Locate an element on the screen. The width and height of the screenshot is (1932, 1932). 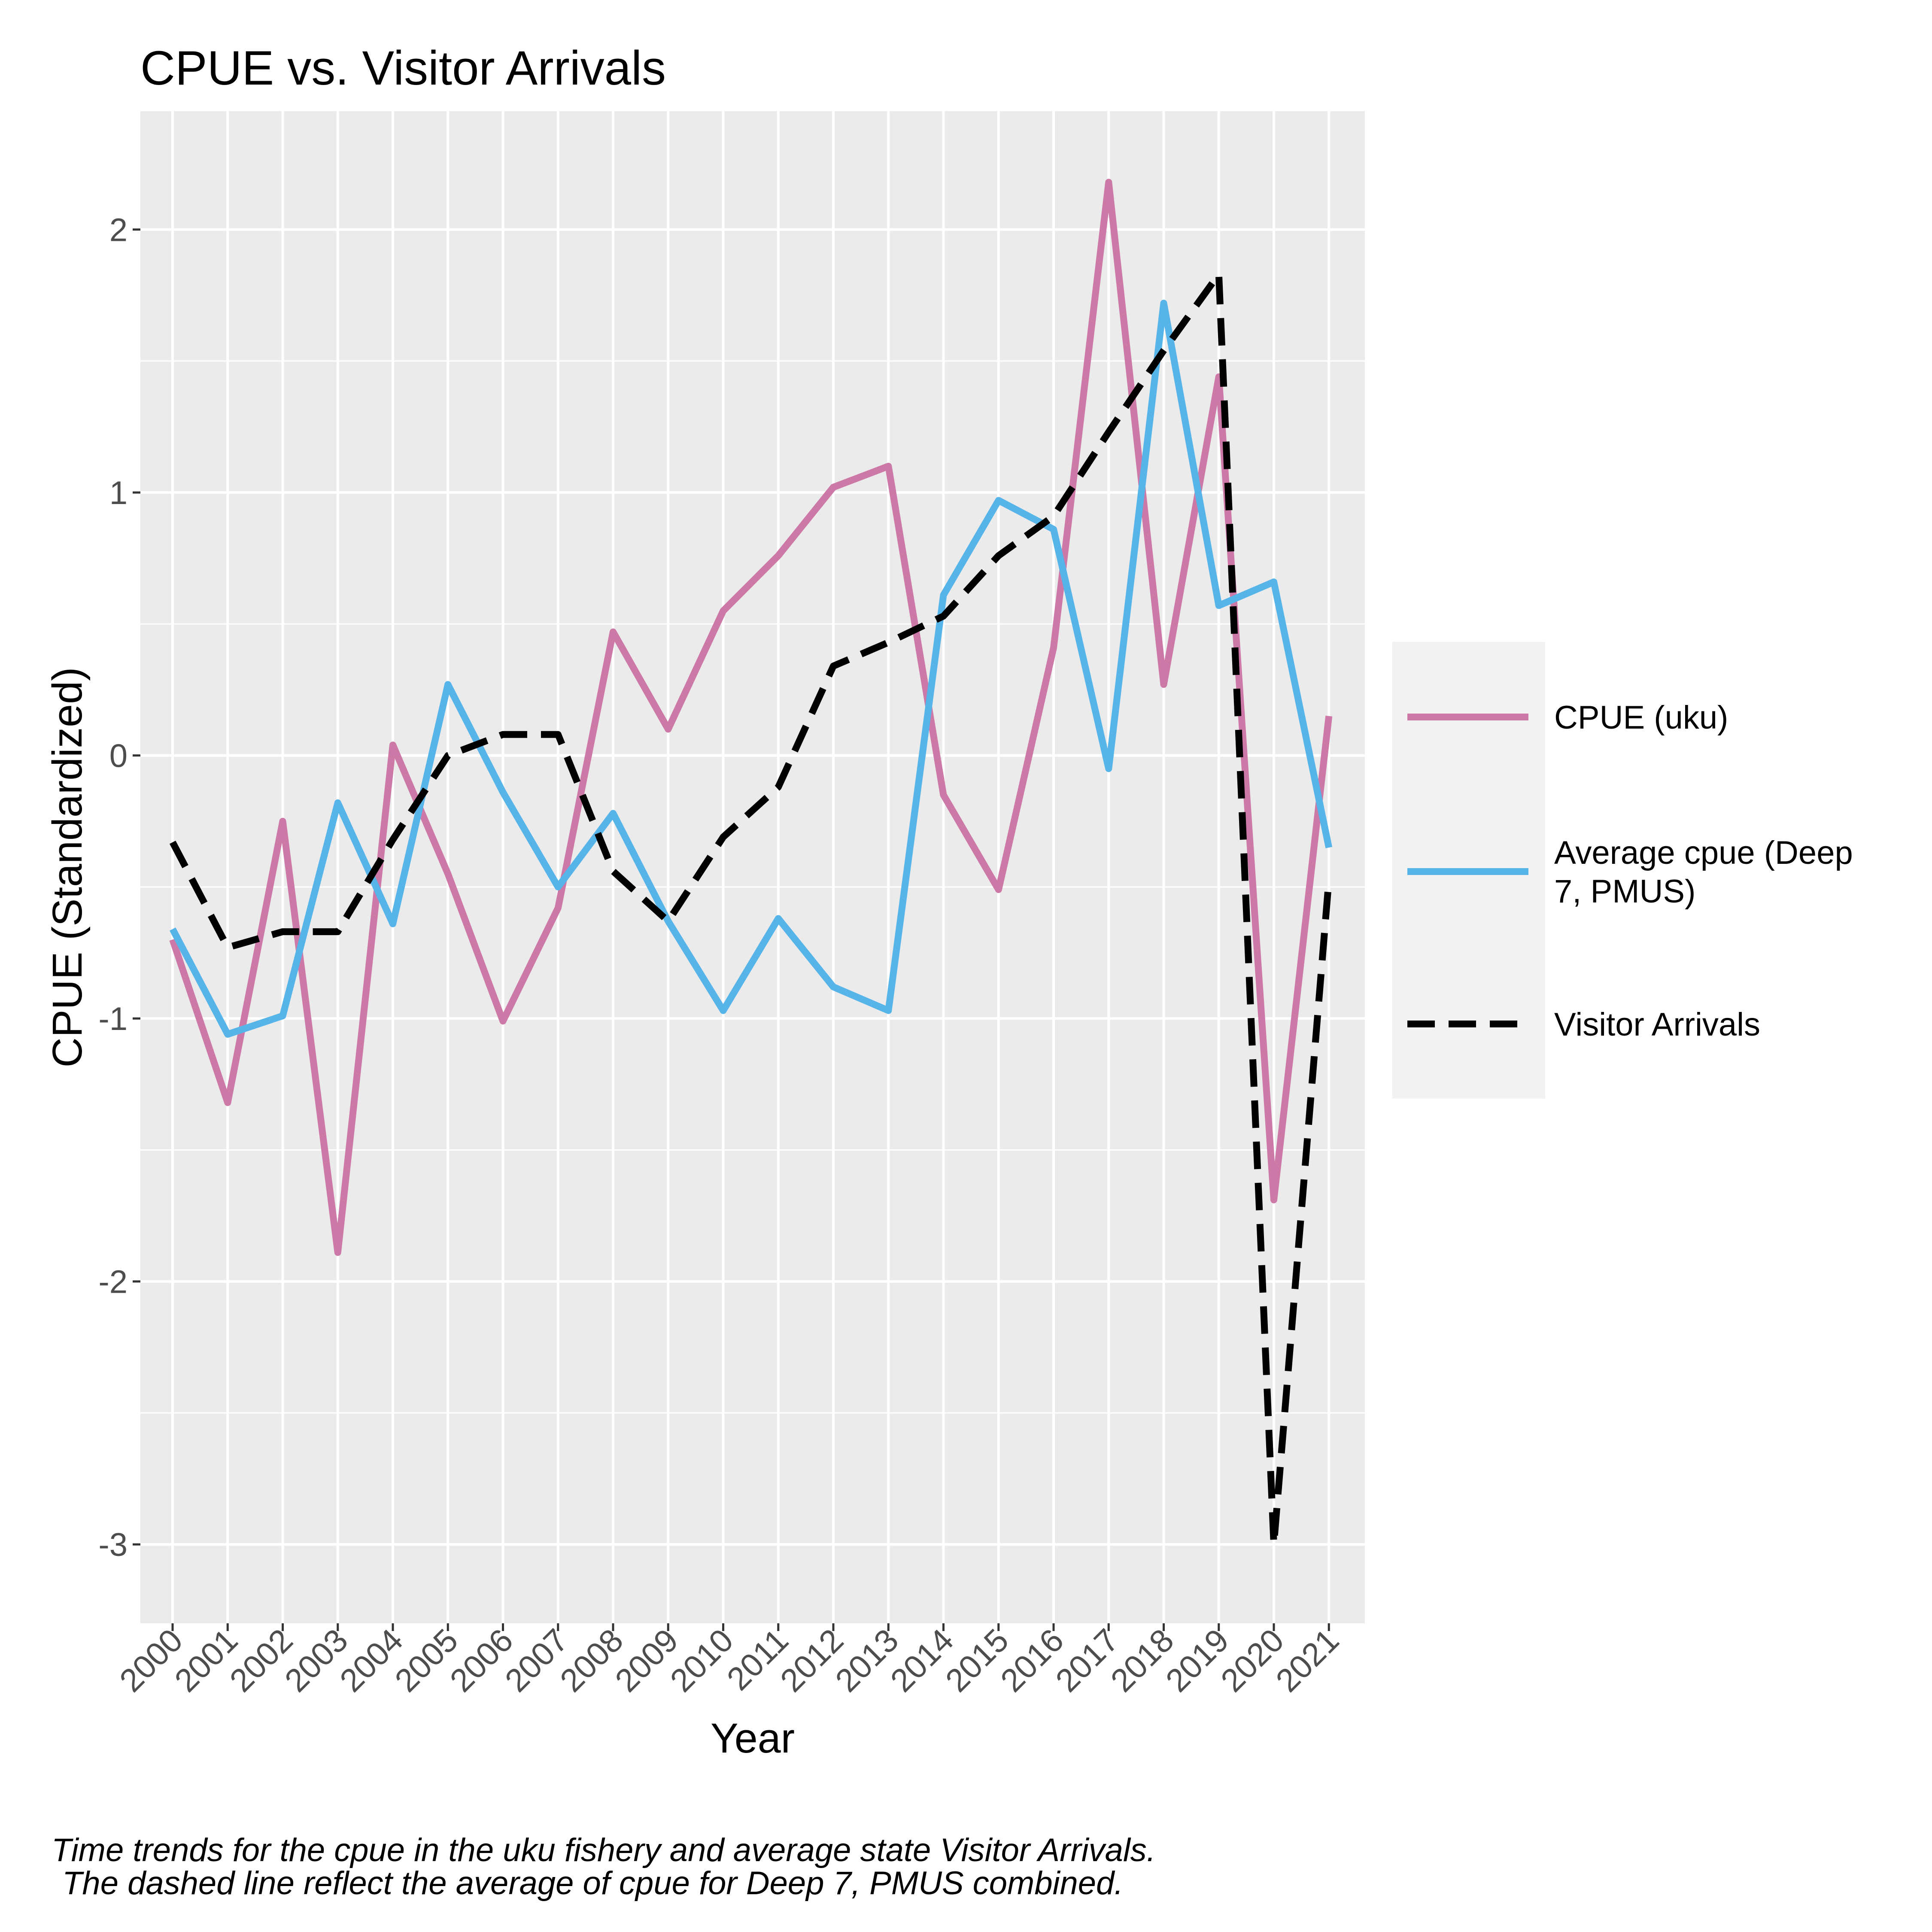
y-tick-label: -1 is located at coordinates (113, 1019).